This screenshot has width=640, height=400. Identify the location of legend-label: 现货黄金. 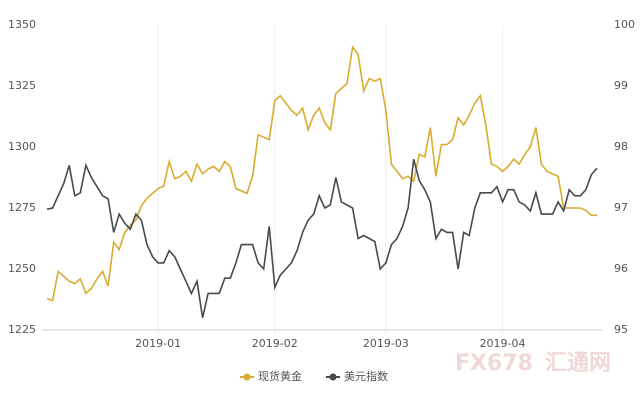
(280, 376).